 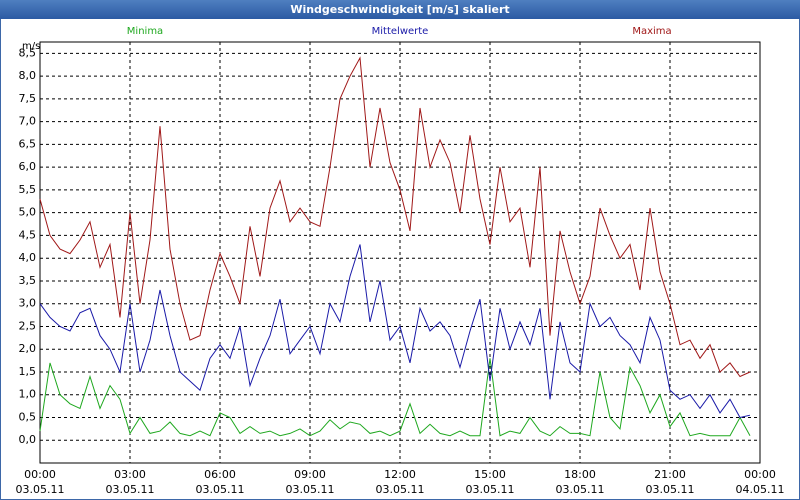 I want to click on x-tick-label: 21:00, so click(x=670, y=474).